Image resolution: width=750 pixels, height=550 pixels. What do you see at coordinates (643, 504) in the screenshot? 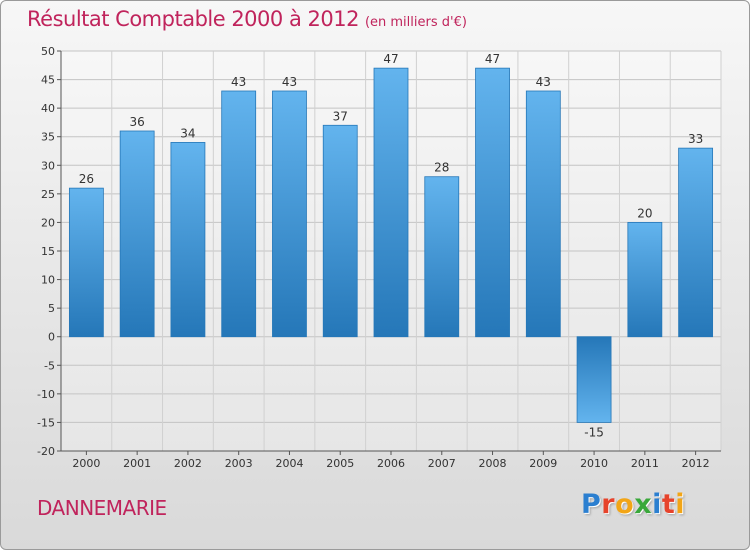
I see `logo-letter: x` at bounding box center [643, 504].